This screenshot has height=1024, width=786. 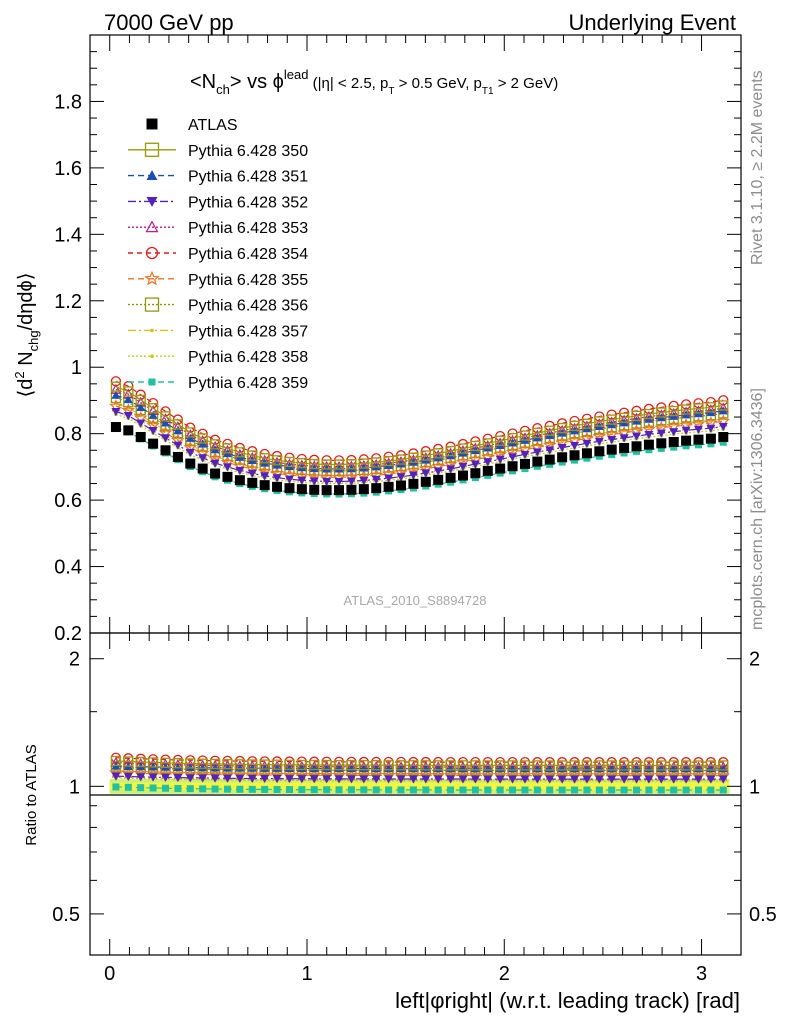 I want to click on ratio-band-inner, so click(x=419, y=786).